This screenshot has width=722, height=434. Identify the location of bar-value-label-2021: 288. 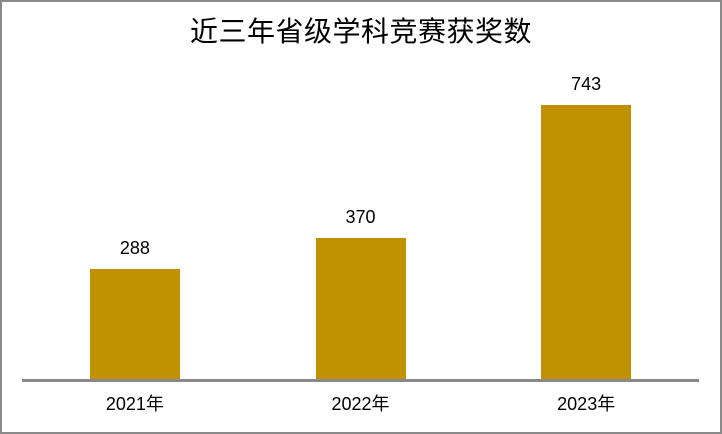
(134, 248).